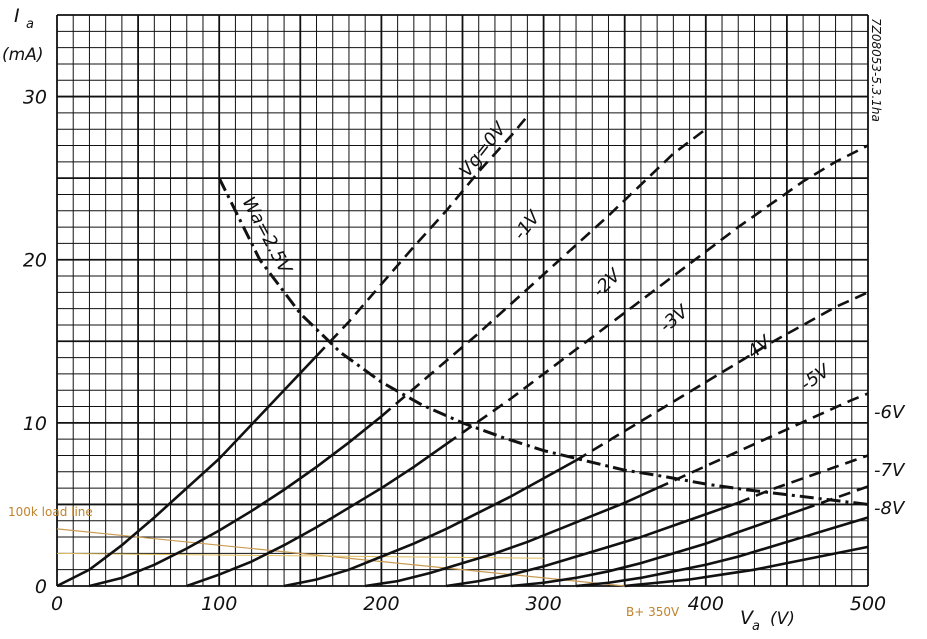 This screenshot has height=639, width=927. What do you see at coordinates (706, 604) in the screenshot?
I see `x-tick-label: 400` at bounding box center [706, 604].